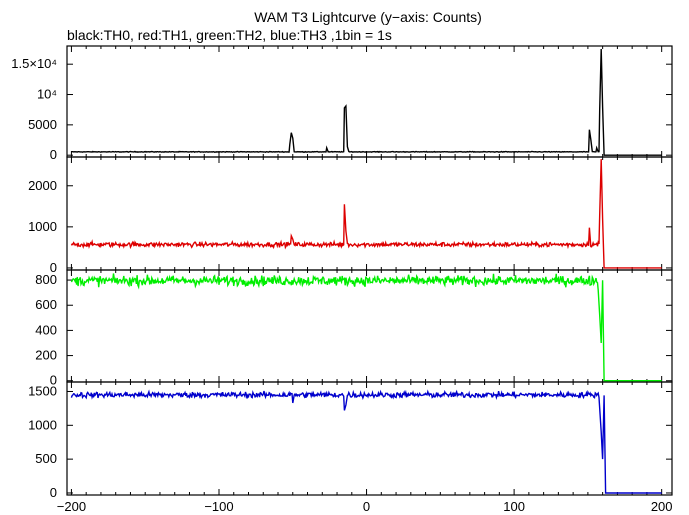  What do you see at coordinates (42, 185) in the screenshot?
I see `y-tick-label: 2000` at bounding box center [42, 185].